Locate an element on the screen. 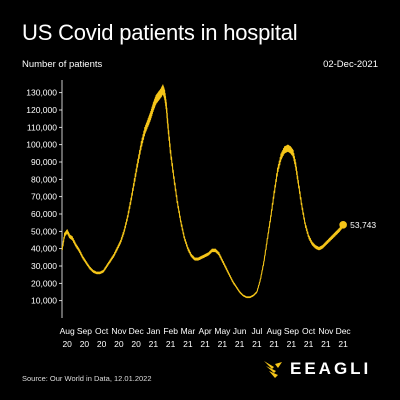 The height and width of the screenshot is (400, 400). y-tick-label: 20,000 is located at coordinates (44, 283).